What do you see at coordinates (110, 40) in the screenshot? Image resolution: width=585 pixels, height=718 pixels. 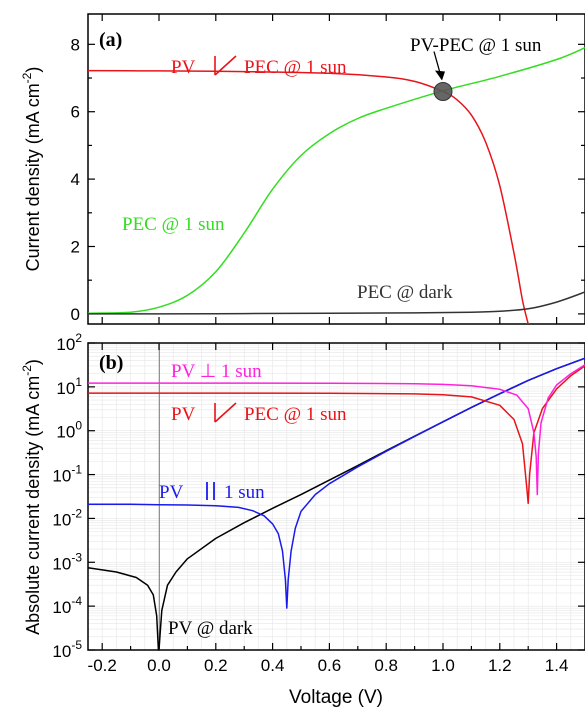 I see `panel-a-label: (a)` at bounding box center [110, 40].